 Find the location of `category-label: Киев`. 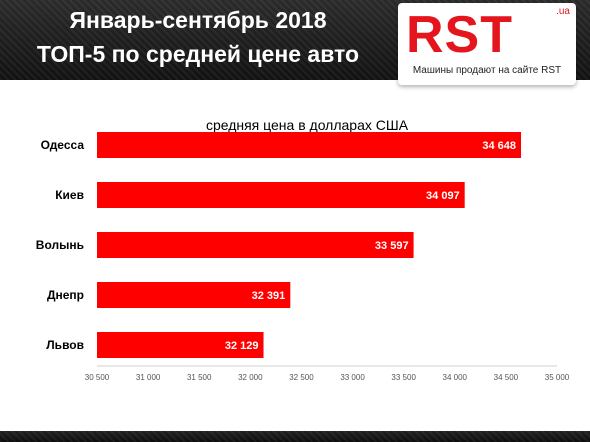

category-label: Киев is located at coordinates (69, 195).